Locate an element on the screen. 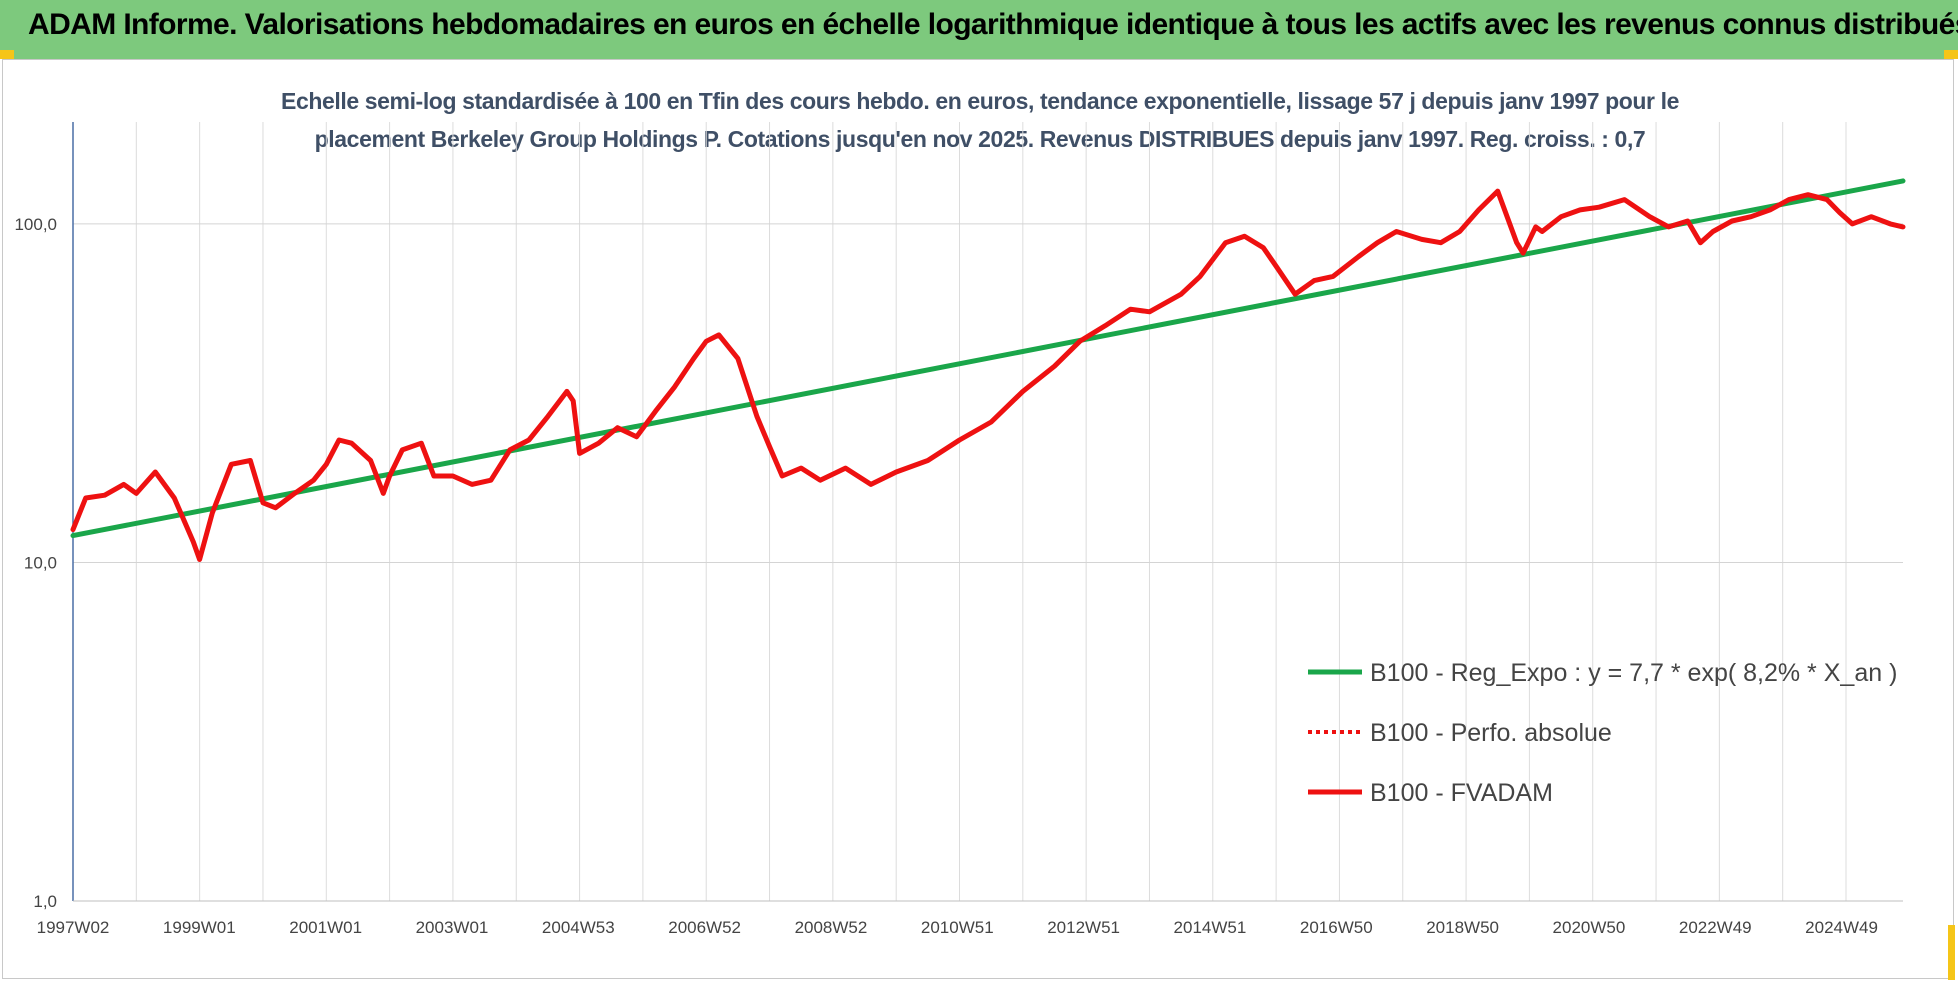 The height and width of the screenshot is (983, 1958). x-tick-label: 1997W02 is located at coordinates (73, 927).